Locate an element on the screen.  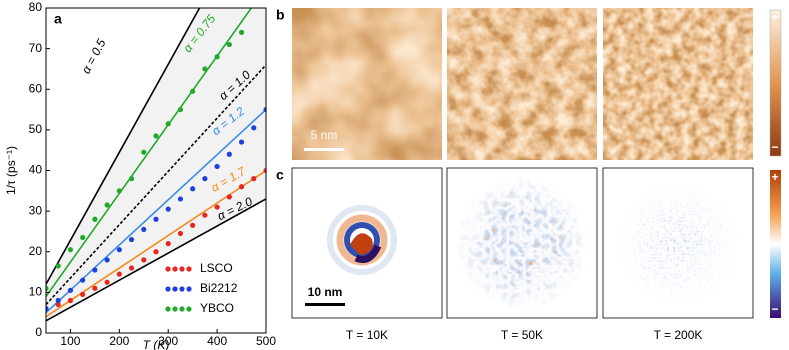
y-tick-label: 10 is located at coordinates (36, 292).